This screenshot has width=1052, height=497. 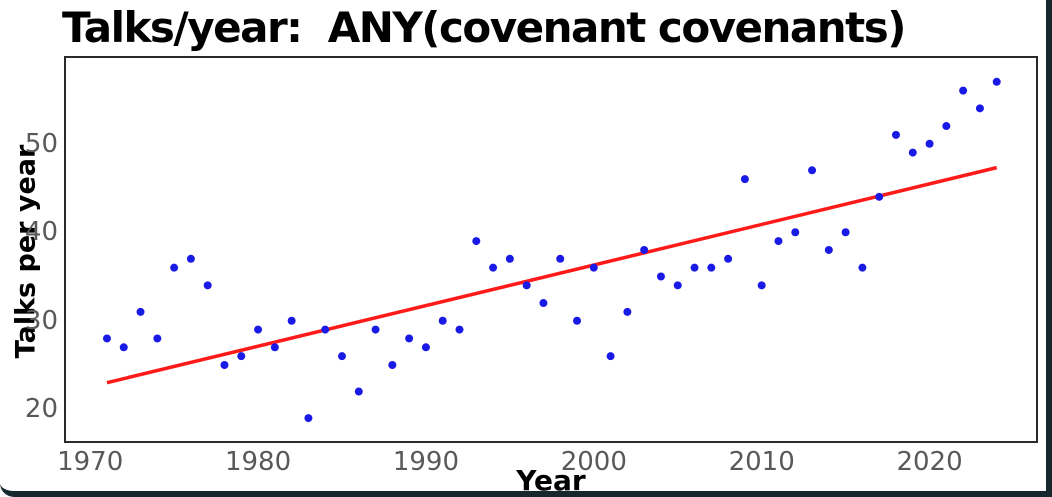 I want to click on x-tick-label: 2000, so click(x=593, y=462).